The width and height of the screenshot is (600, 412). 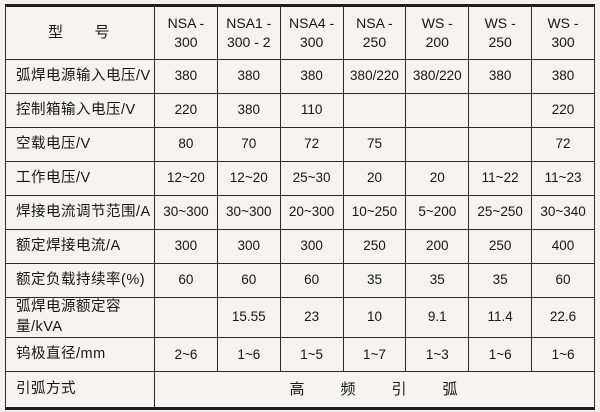 What do you see at coordinates (500, 212) in the screenshot?
I see `value-cell: 25~250` at bounding box center [500, 212].